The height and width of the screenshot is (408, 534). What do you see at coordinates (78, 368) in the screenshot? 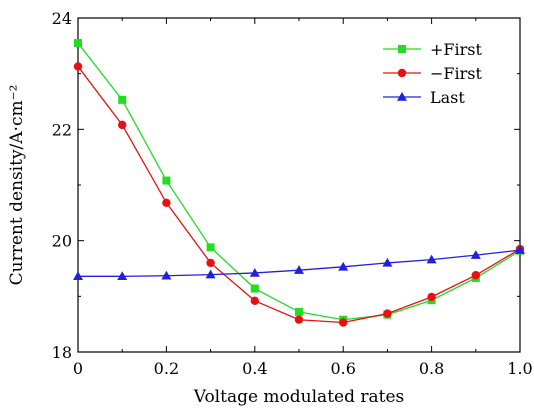
I see `x-tick-label: 0` at bounding box center [78, 368].